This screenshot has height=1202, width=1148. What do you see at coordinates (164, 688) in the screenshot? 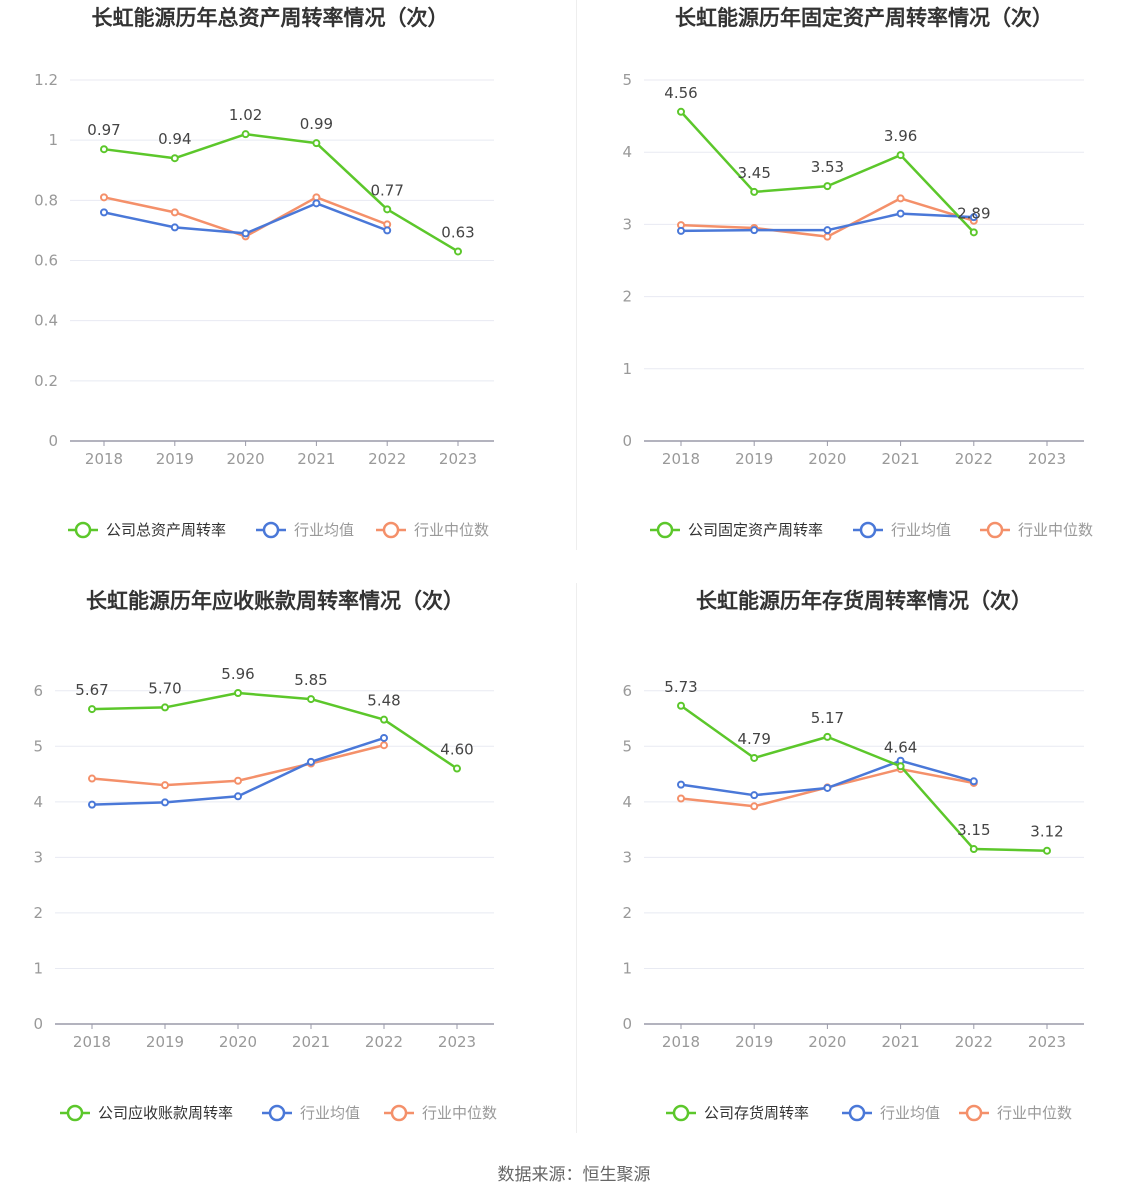
I see `data-label: 5.70` at bounding box center [164, 688].